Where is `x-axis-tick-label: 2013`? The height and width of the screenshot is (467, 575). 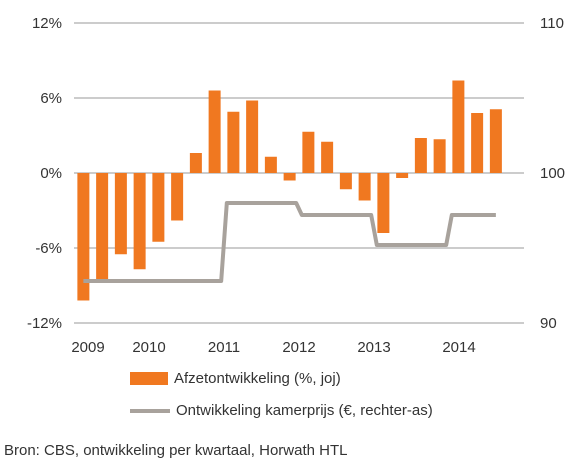
x-axis-tick-label: 2013 is located at coordinates (373, 347).